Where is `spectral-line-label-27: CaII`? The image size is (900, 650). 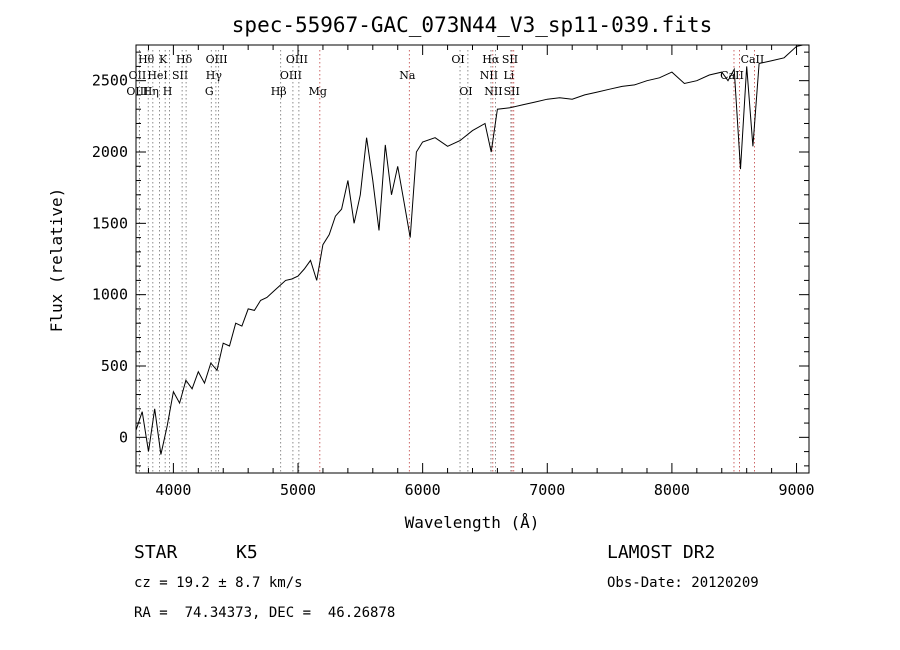 spectral-line-label-27: CaII is located at coordinates (753, 59).